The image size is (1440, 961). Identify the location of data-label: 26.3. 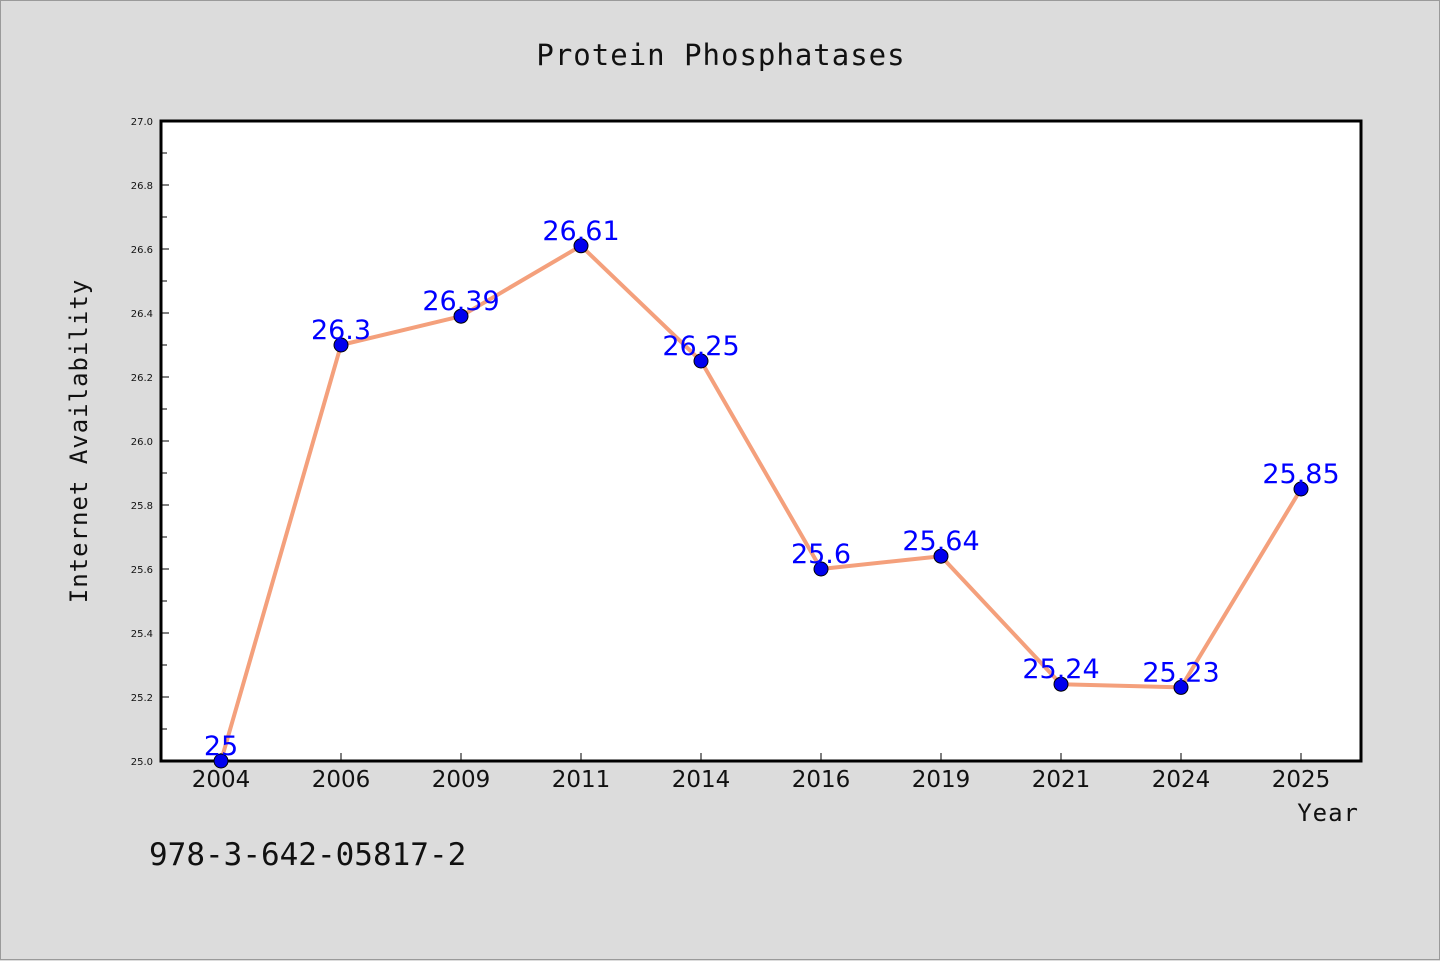
(341, 330).